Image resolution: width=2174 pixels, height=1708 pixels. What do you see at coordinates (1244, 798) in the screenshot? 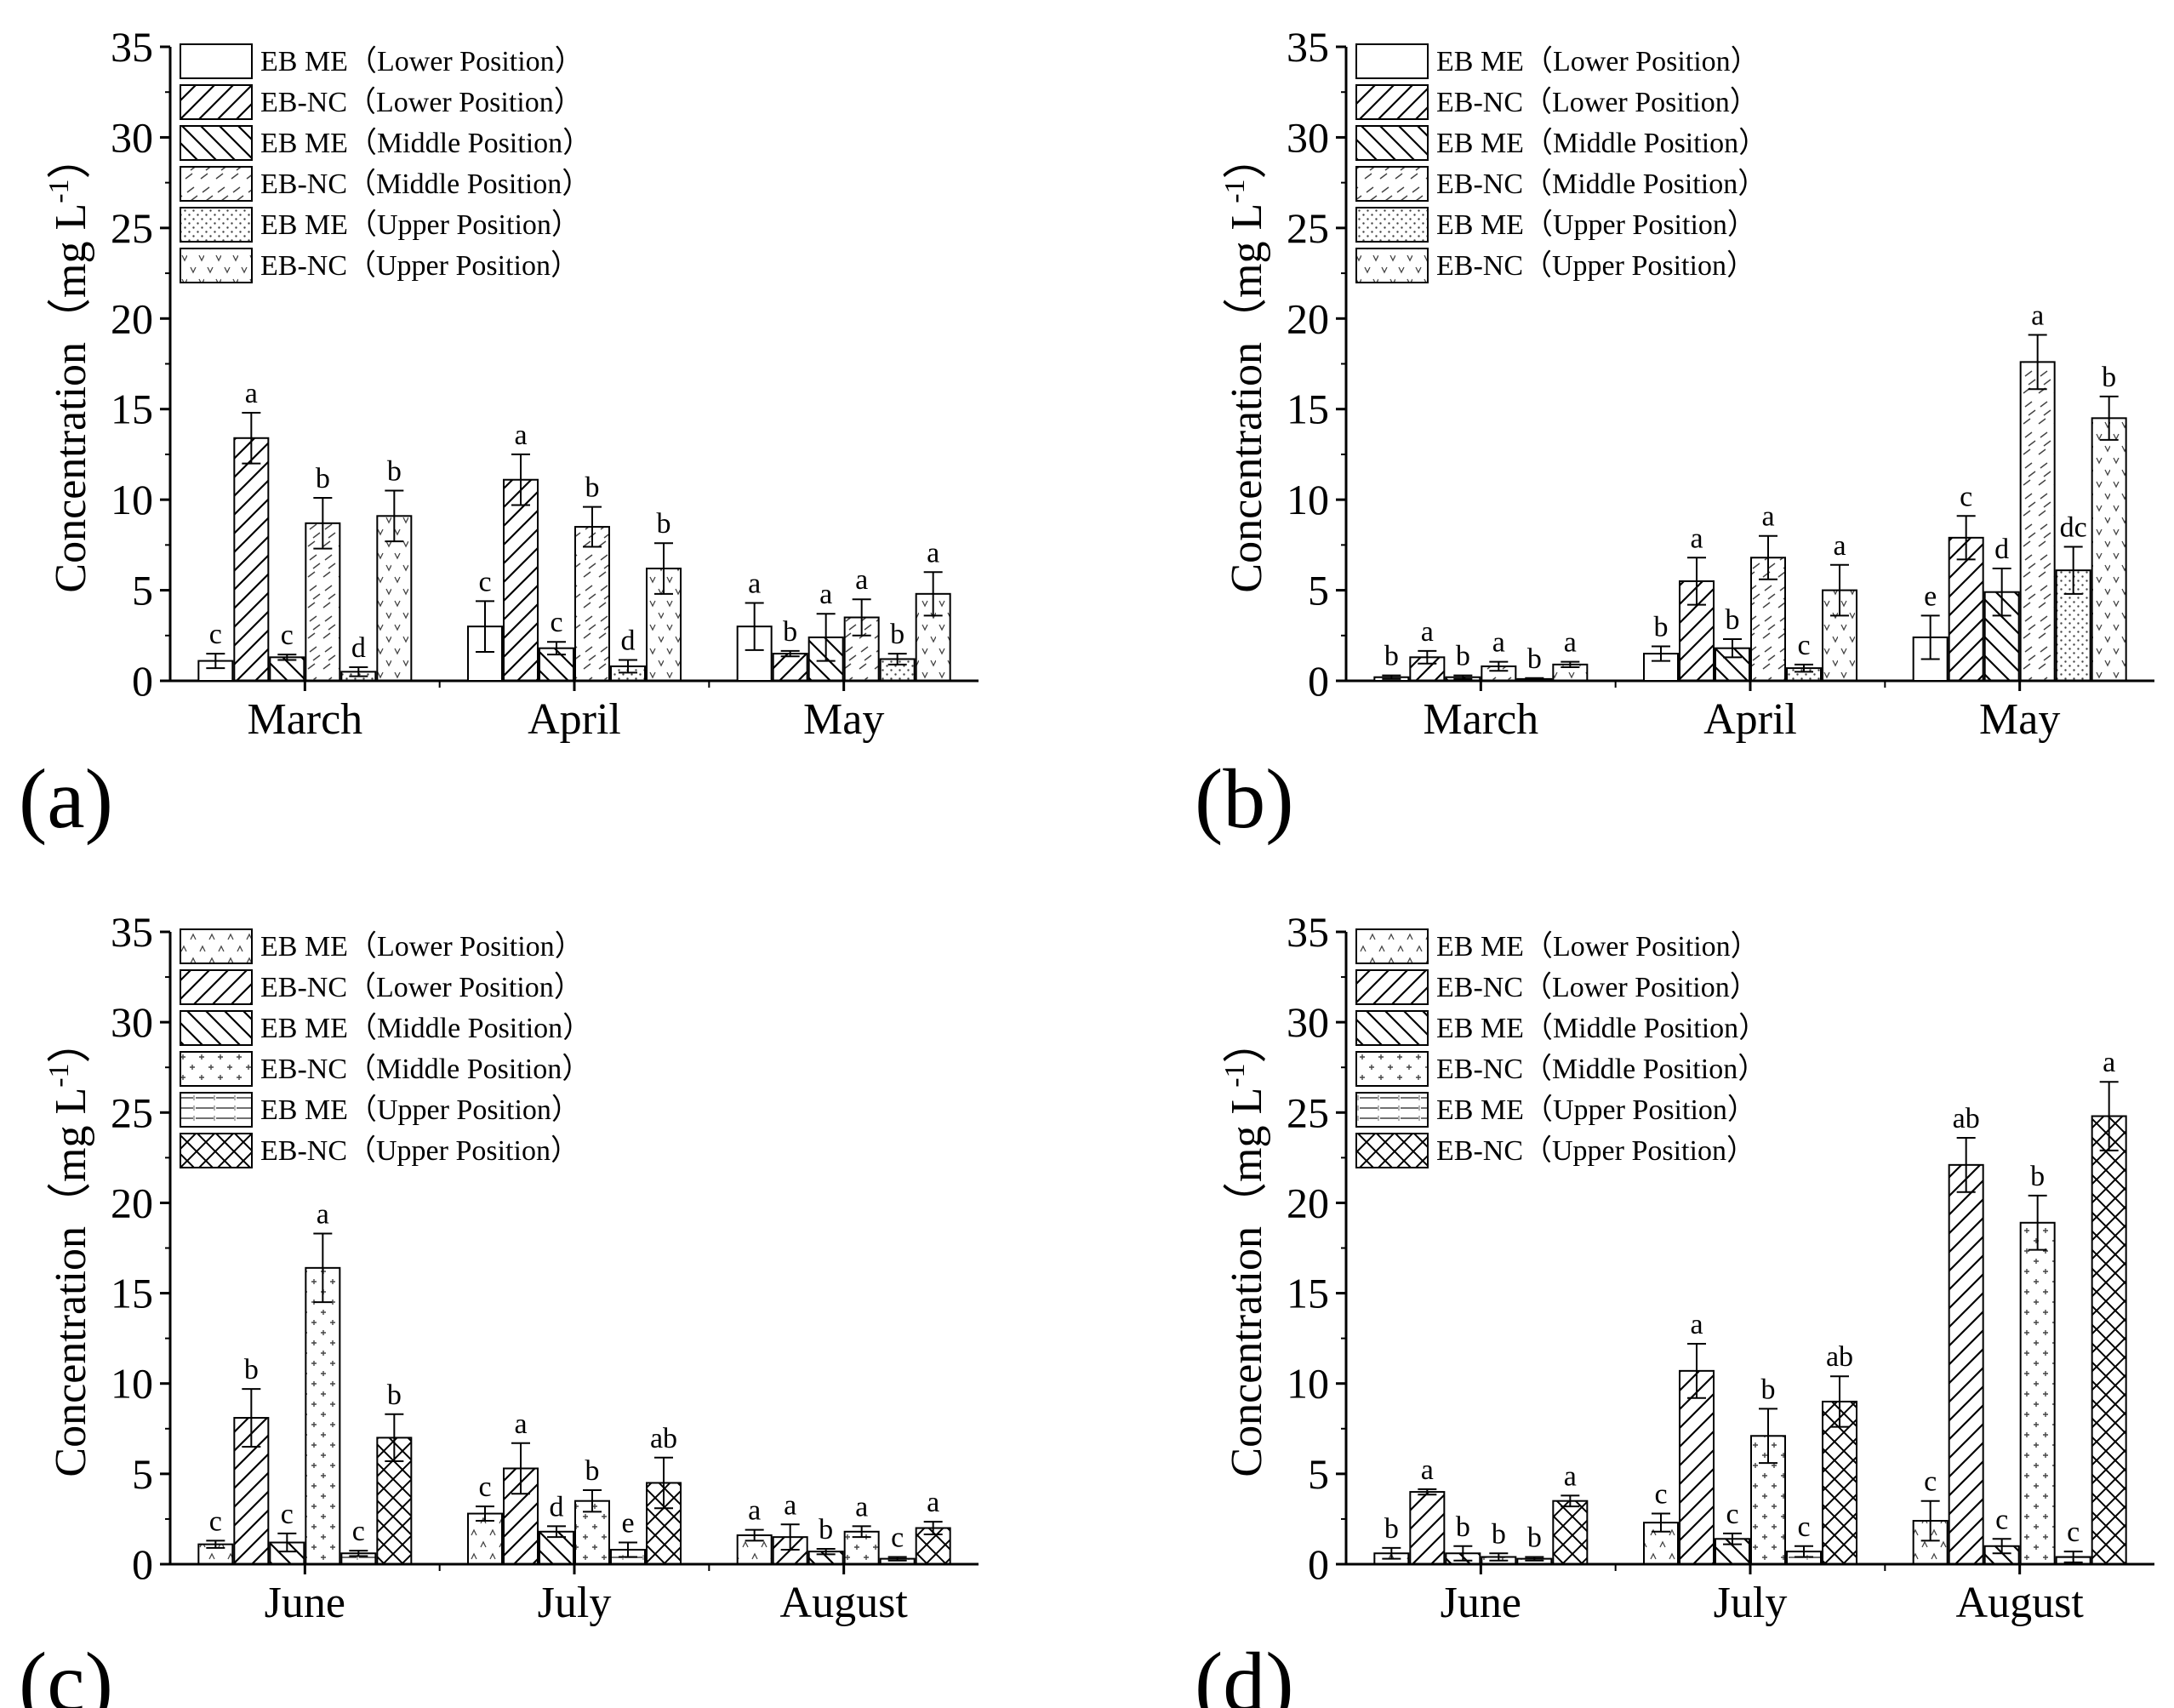
I see `panel-label: (b)` at bounding box center [1244, 798].